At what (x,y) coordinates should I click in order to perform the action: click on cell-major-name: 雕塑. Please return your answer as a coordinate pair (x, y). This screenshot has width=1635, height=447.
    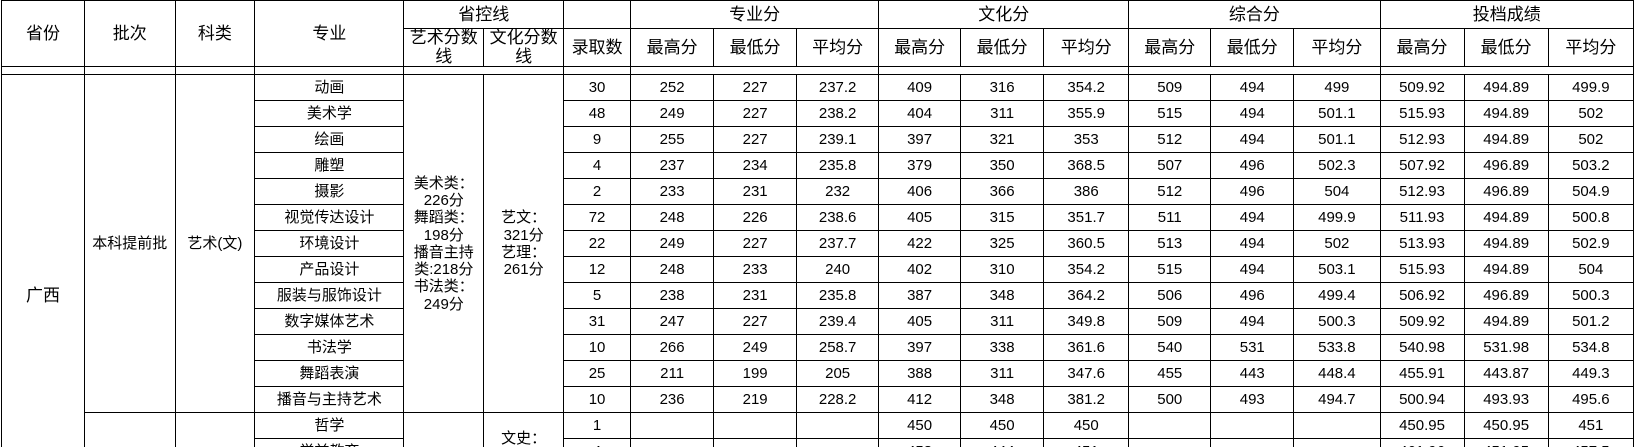
    Looking at the image, I should click on (329, 166).